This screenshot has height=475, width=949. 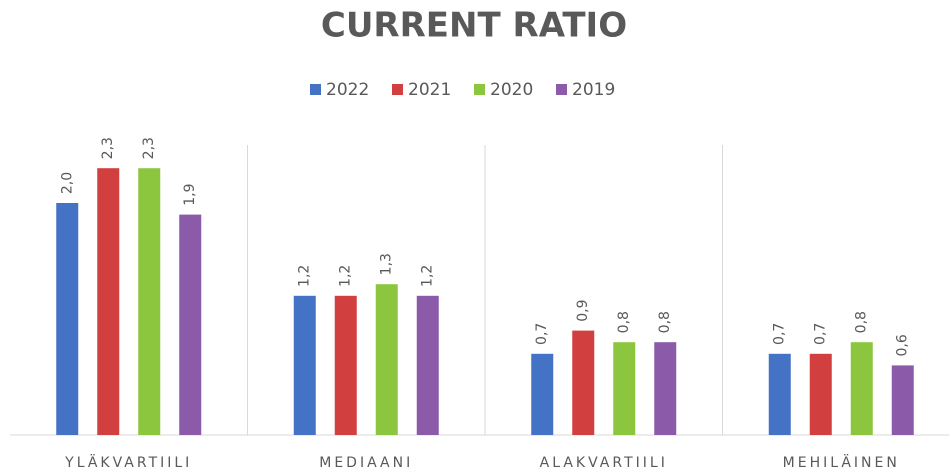 What do you see at coordinates (583, 310) in the screenshot?
I see `value-label: 0,9` at bounding box center [583, 310].